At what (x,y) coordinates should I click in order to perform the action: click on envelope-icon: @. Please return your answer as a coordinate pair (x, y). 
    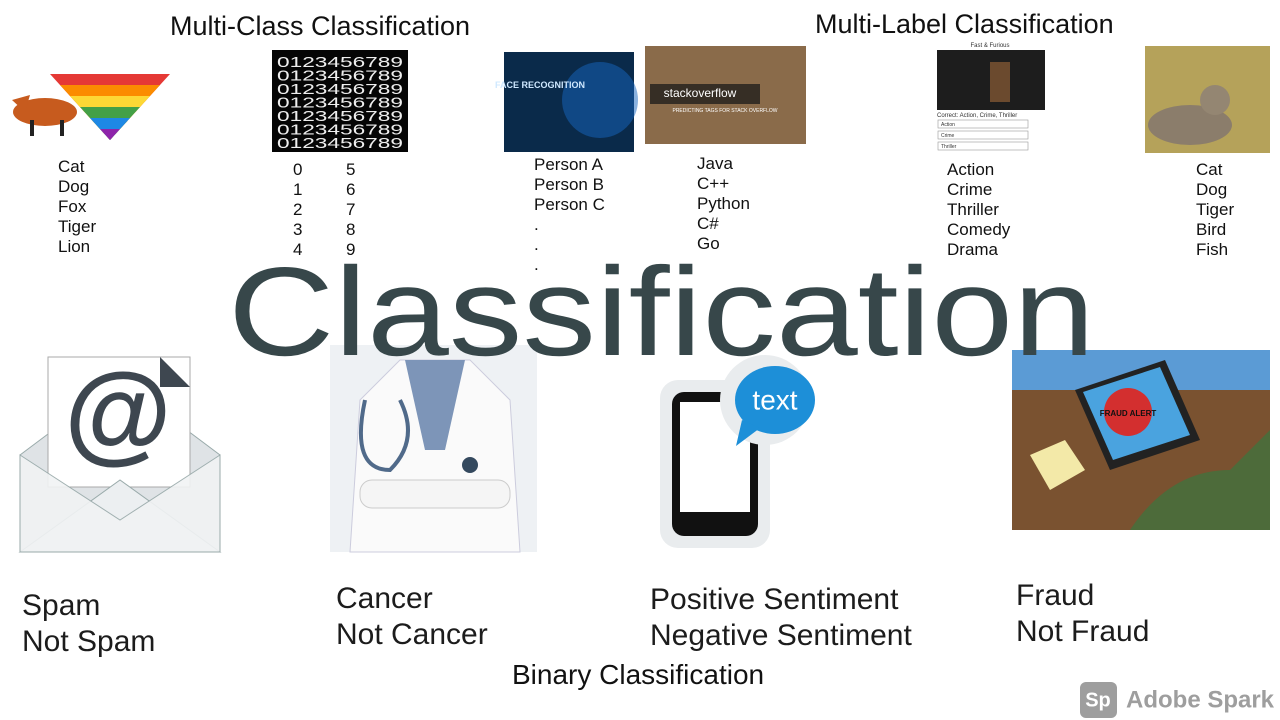
    Looking at the image, I should click on (120, 452).